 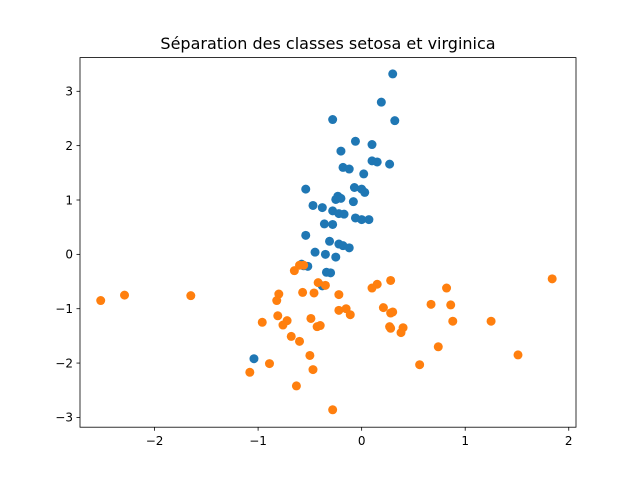 I want to click on x-tick-label: −2, so click(x=155, y=441).